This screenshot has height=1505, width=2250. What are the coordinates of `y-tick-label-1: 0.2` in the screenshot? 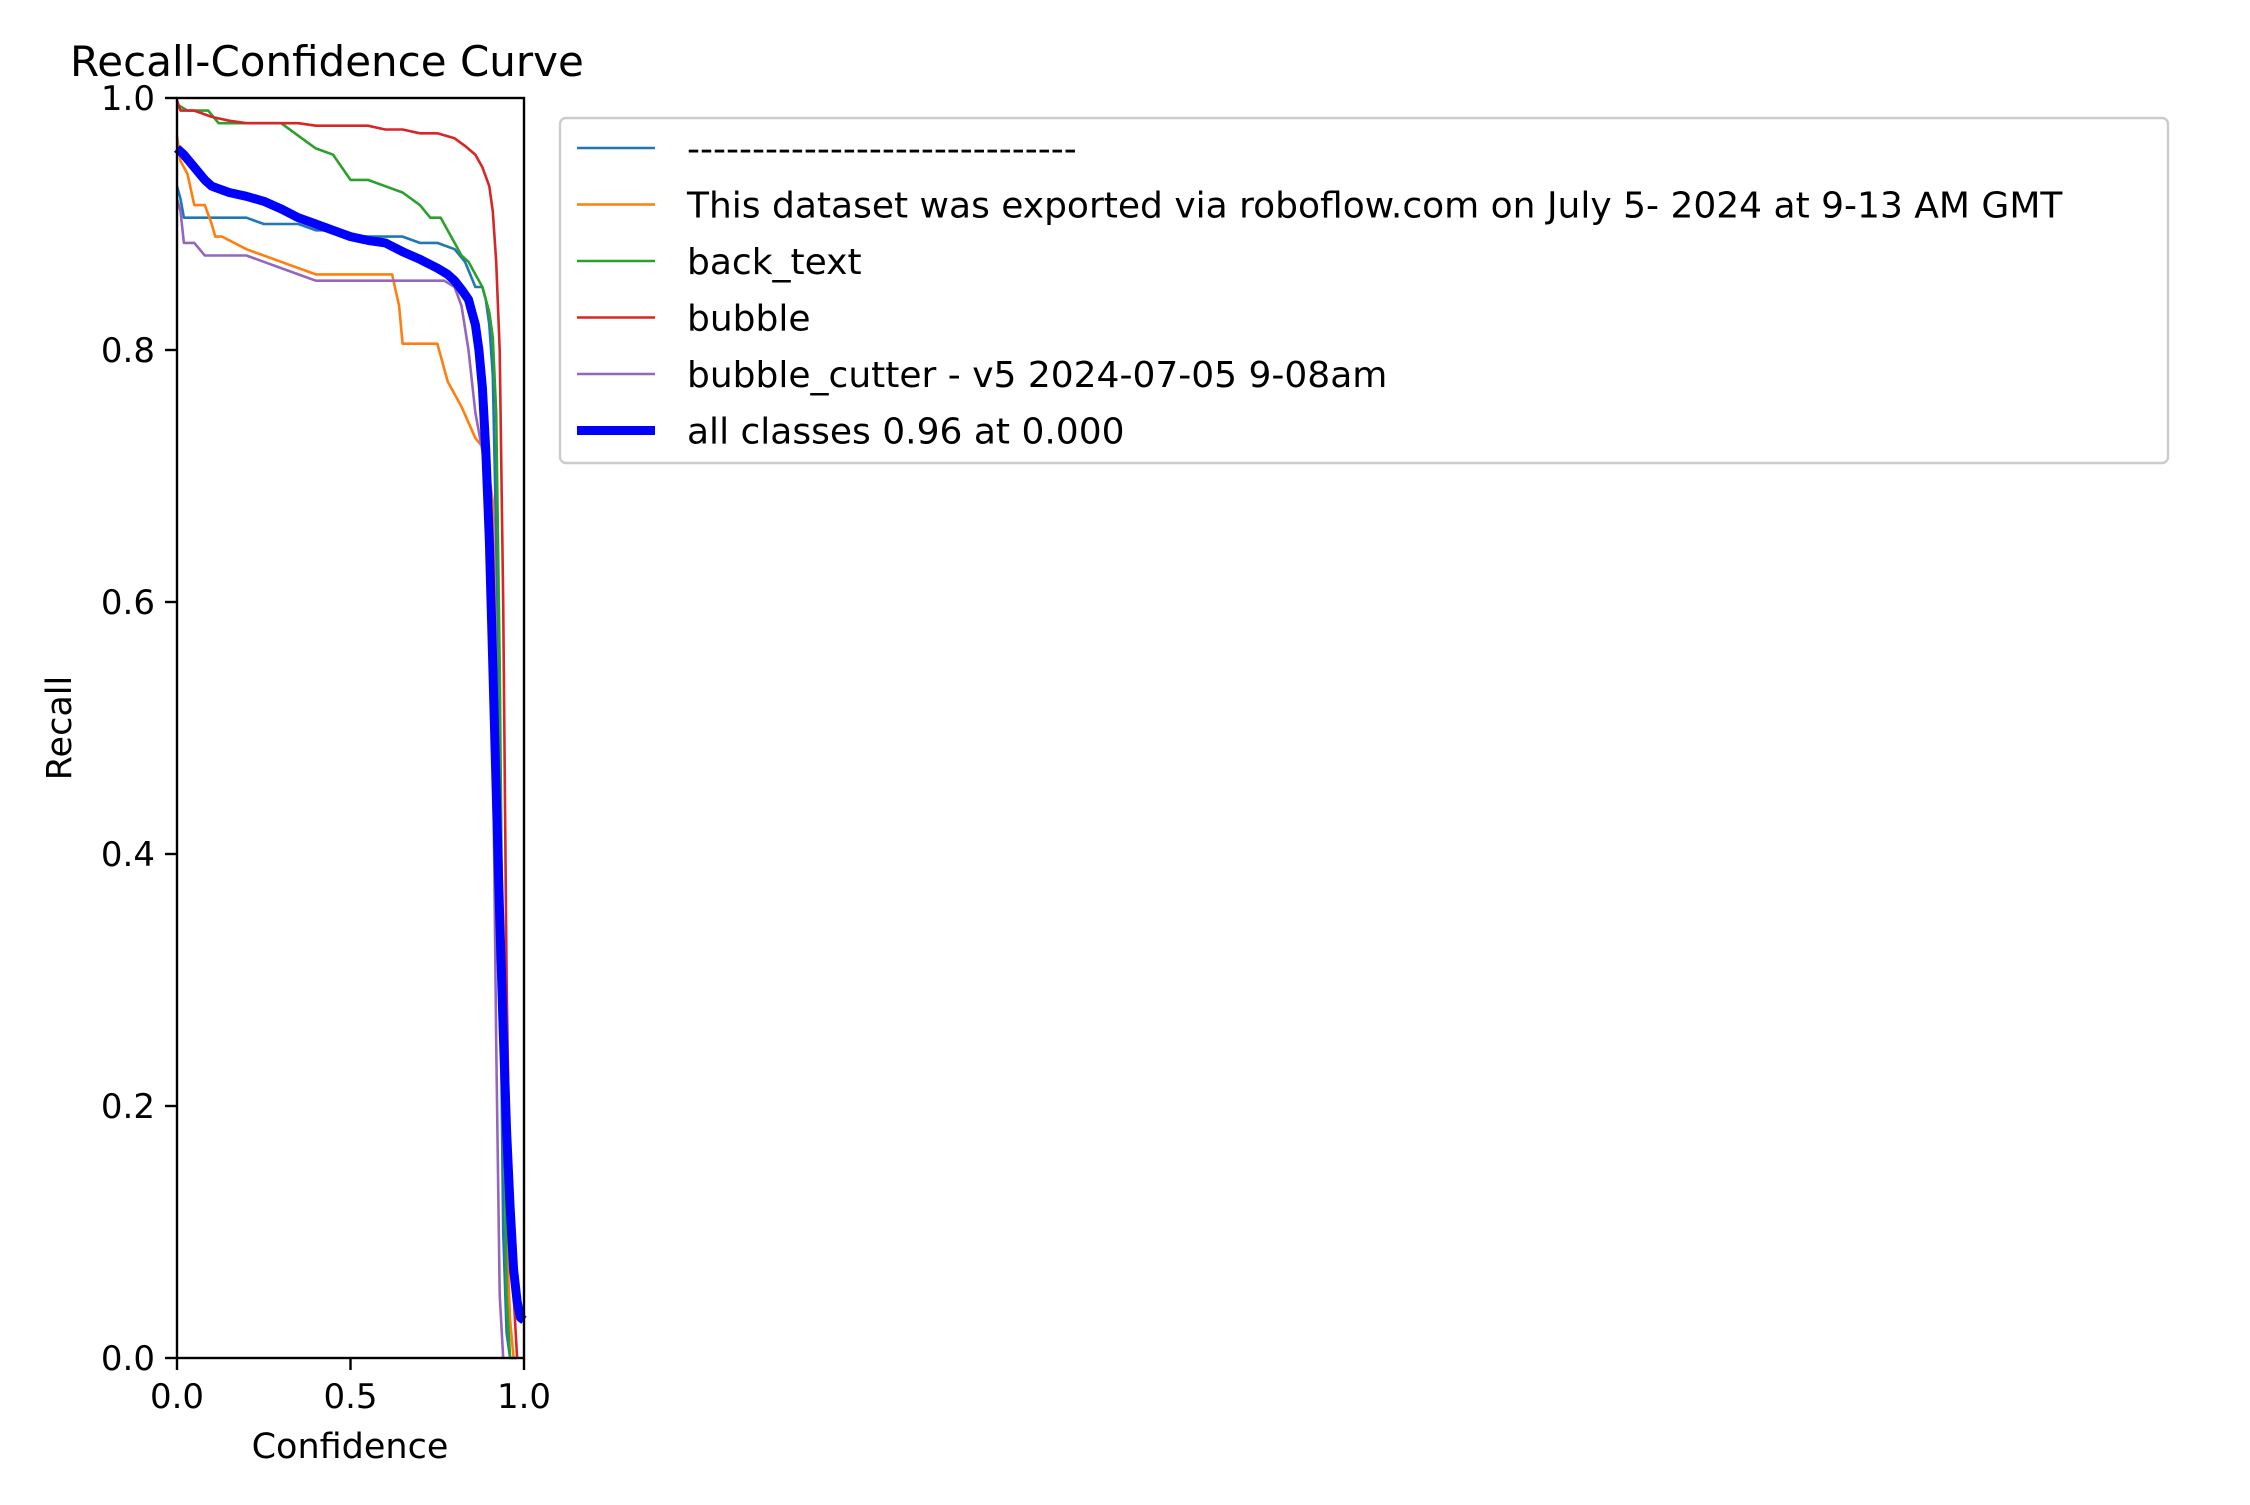 It's located at (128, 1107).